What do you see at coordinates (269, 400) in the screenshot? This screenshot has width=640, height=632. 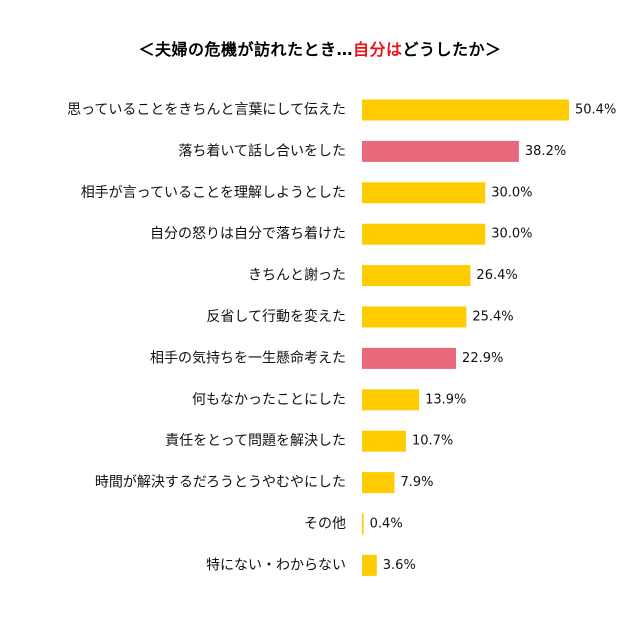 I see `category-label: 何もなかったことにした` at bounding box center [269, 400].